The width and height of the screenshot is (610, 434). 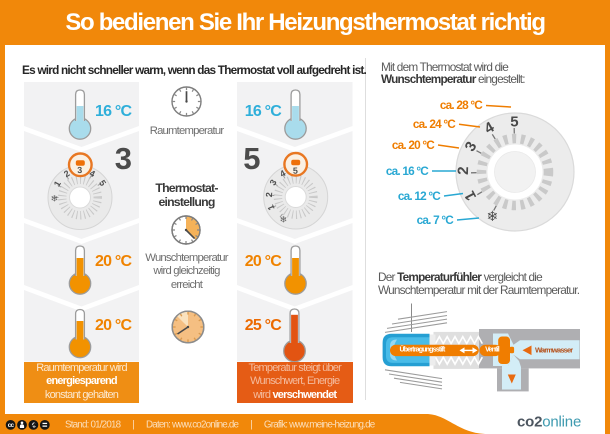 I want to click on temp-label-20c-b: 20 °C, so click(x=263, y=261).